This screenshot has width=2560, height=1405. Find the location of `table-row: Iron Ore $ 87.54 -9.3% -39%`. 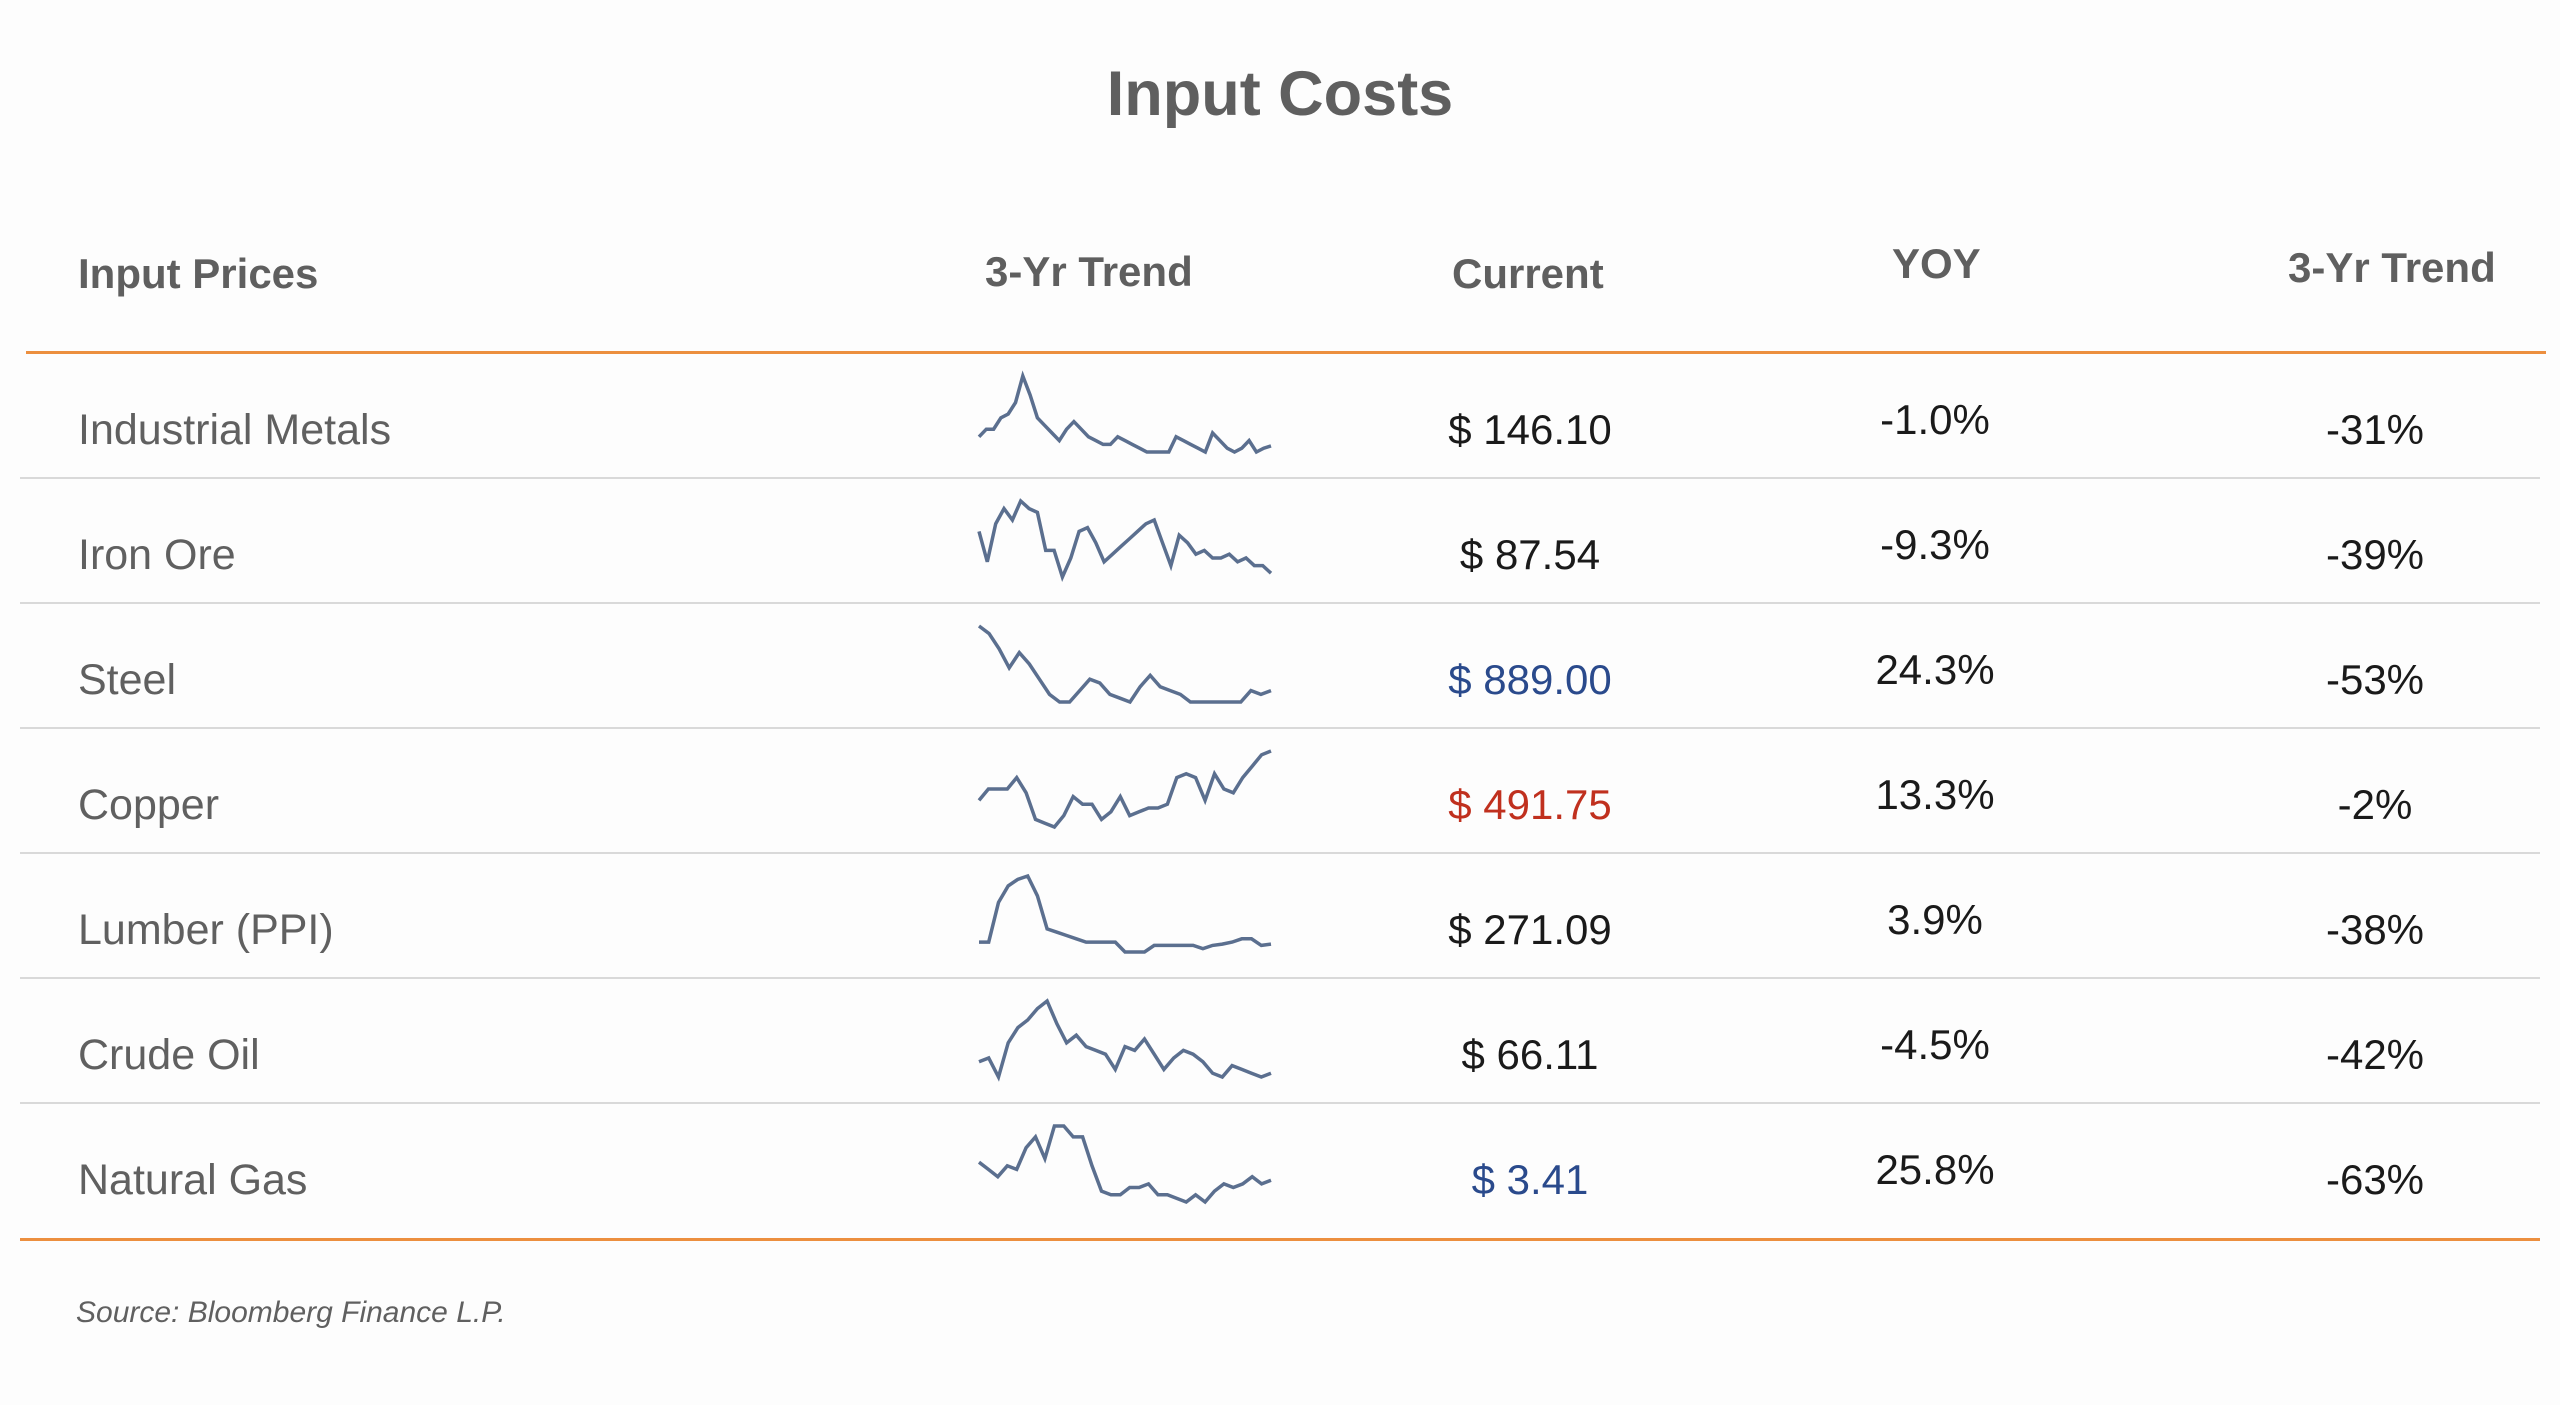

table-row: Iron Ore $ 87.54 -9.3% -39% is located at coordinates (1280, 541).